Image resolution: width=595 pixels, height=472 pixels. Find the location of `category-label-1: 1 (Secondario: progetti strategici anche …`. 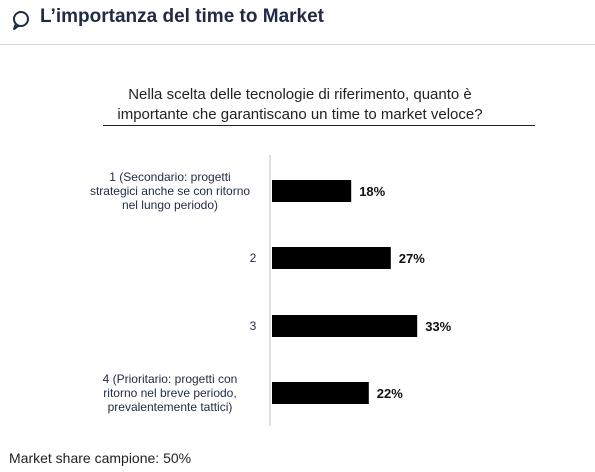

category-label-1: 1 (Secondario: progetti strategici anche … is located at coordinates (170, 191).